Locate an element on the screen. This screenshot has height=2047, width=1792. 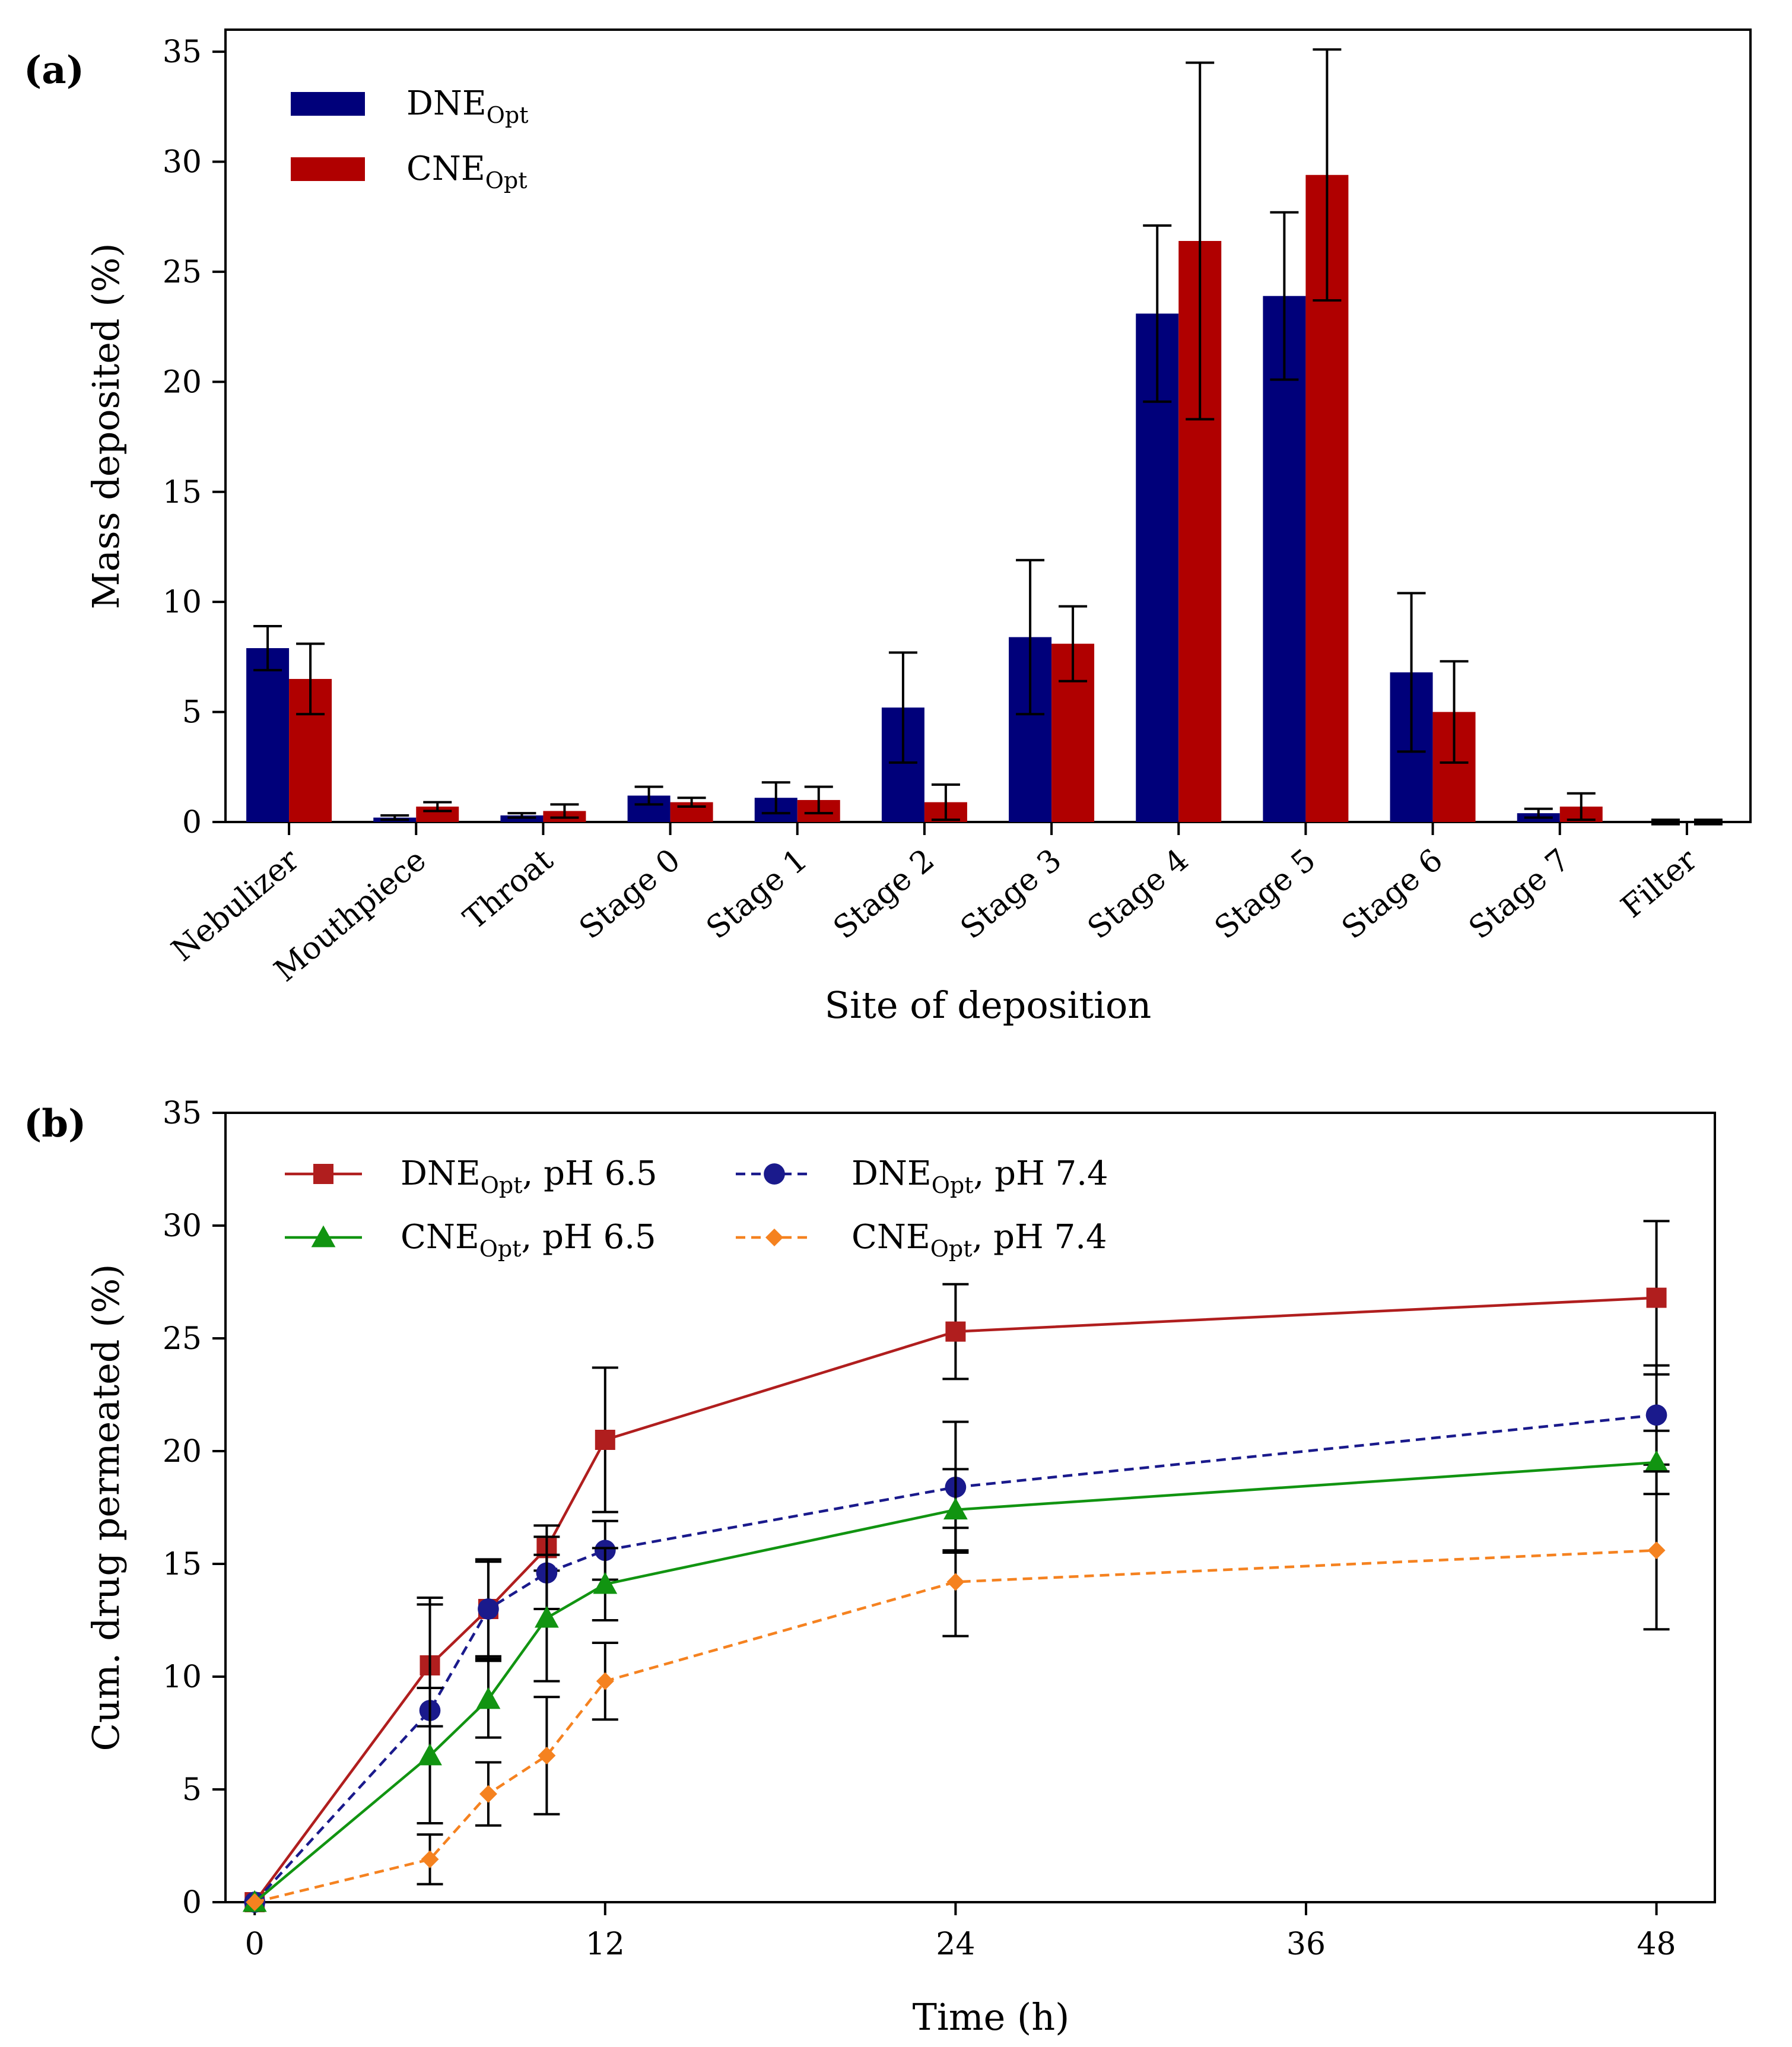
panel-b-x-axis: 0 12 24 36 48 is located at coordinates (961, 1932).